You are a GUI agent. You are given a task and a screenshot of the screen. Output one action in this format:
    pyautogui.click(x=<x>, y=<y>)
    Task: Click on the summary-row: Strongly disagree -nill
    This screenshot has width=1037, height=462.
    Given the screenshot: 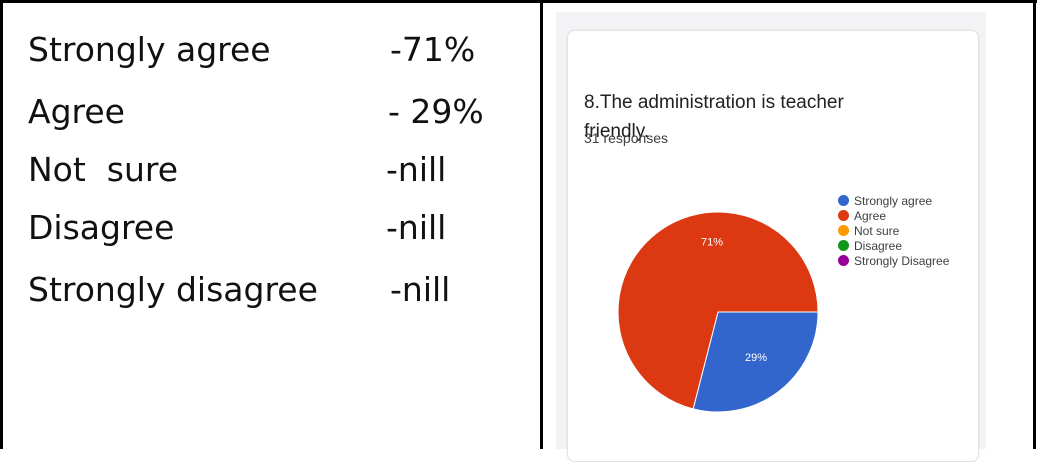 What is the action you would take?
    pyautogui.click(x=239, y=350)
    